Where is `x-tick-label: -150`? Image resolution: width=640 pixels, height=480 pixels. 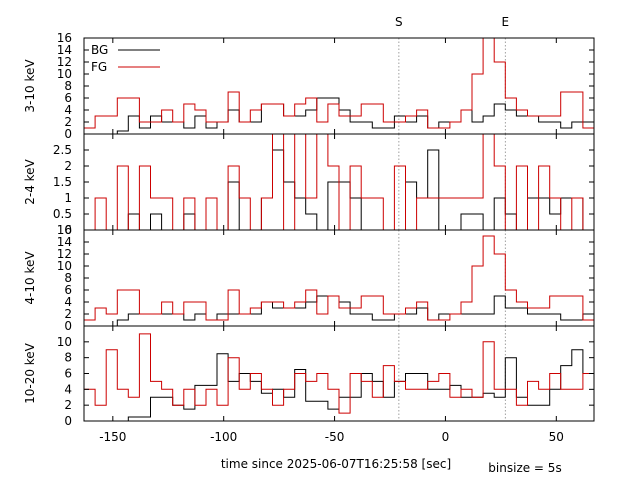 x-tick-label: -150 is located at coordinates (112, 437).